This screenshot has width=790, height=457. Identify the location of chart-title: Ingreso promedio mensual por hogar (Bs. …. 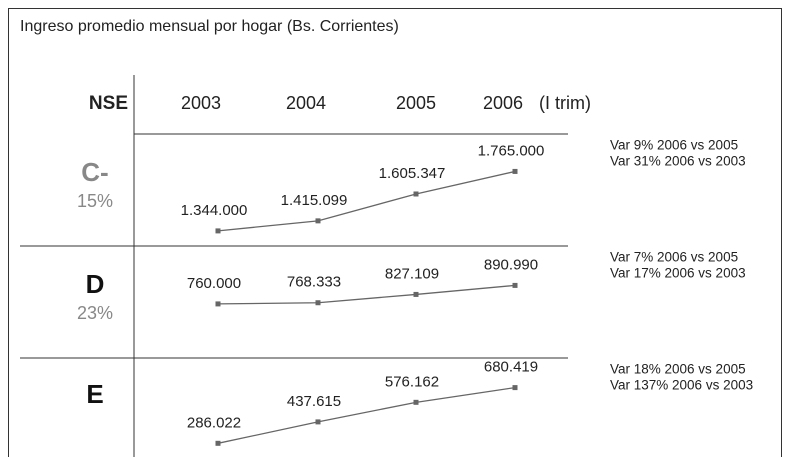
(209, 26).